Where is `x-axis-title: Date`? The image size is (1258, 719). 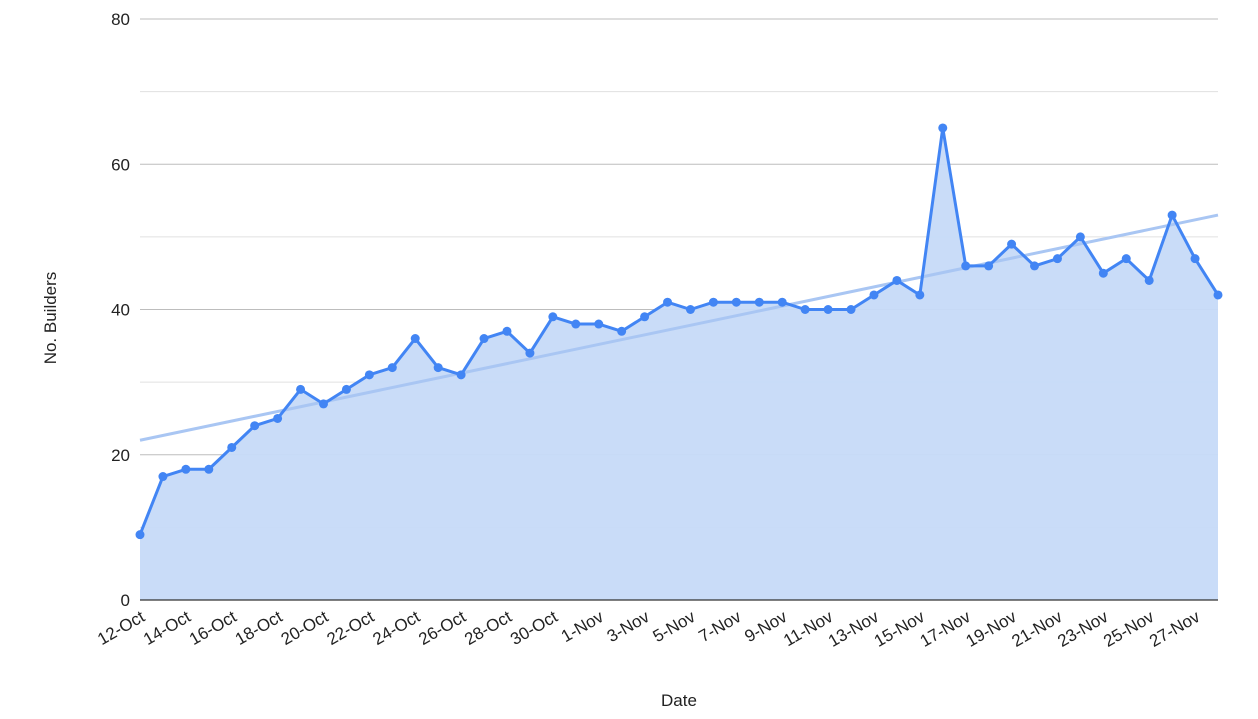 x-axis-title: Date is located at coordinates (679, 700).